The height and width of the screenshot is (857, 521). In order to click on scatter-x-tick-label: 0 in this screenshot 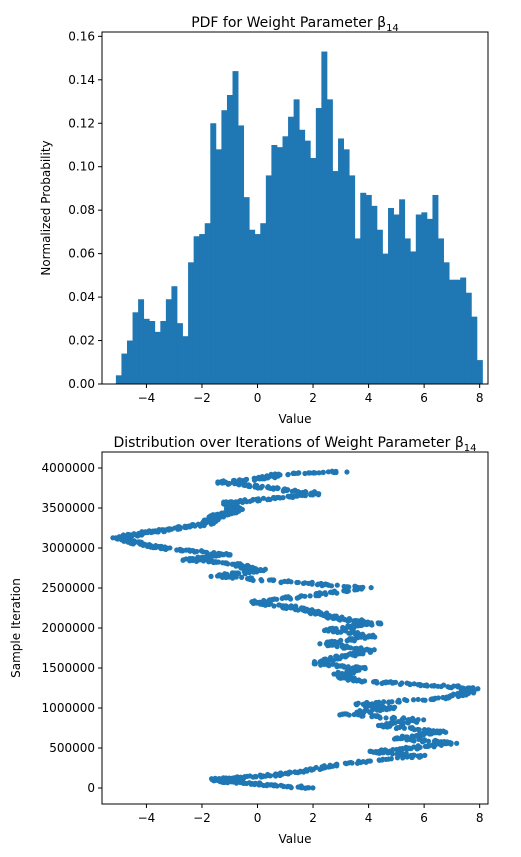, I will do `click(258, 818)`.